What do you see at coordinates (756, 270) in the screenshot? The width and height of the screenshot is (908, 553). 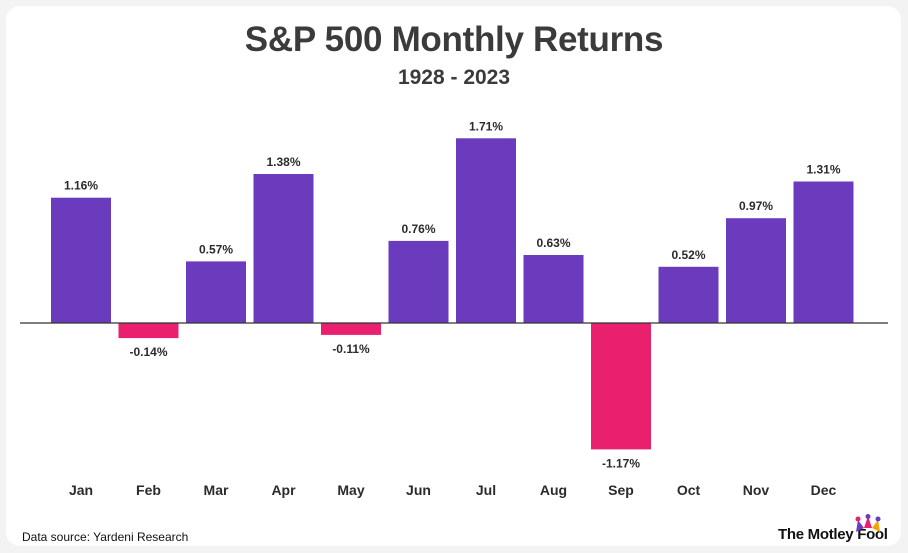 I see `bar-nov` at bounding box center [756, 270].